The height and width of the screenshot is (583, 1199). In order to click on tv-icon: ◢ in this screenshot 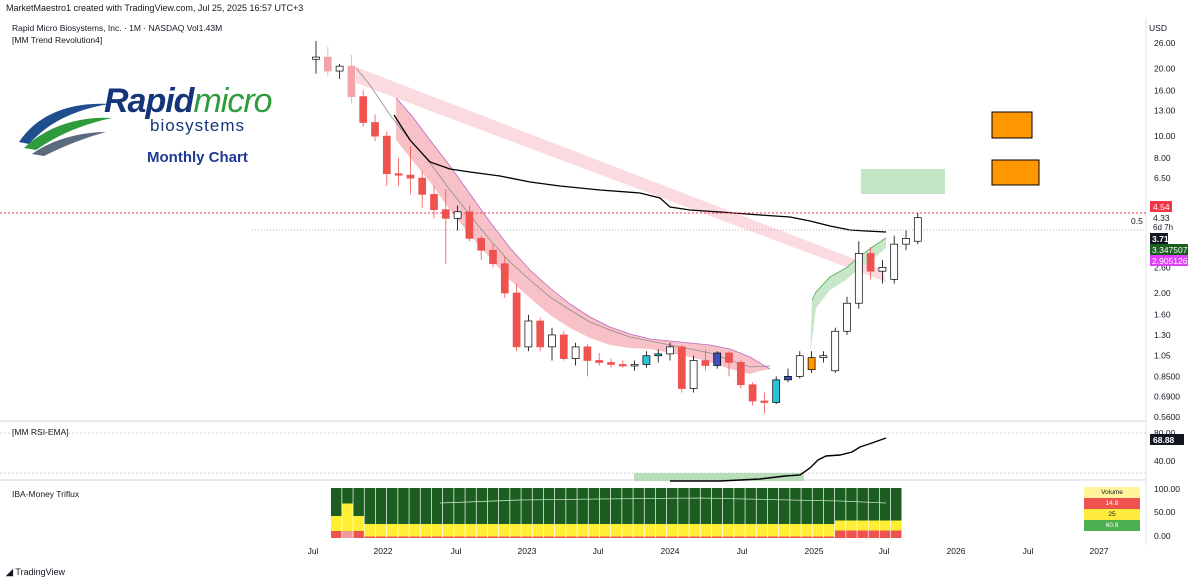, I will do `click(11, 572)`.